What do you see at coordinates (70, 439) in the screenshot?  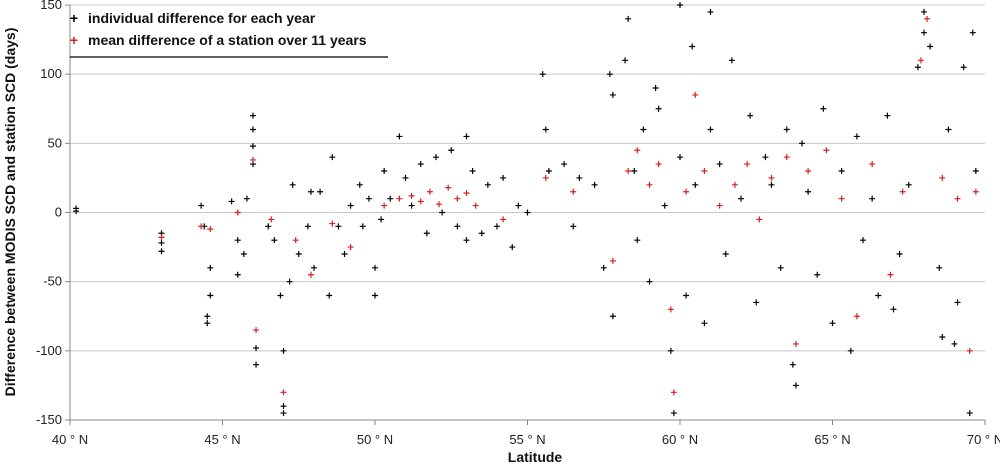 I see `x-tick-label: 40 ° N` at bounding box center [70, 439].